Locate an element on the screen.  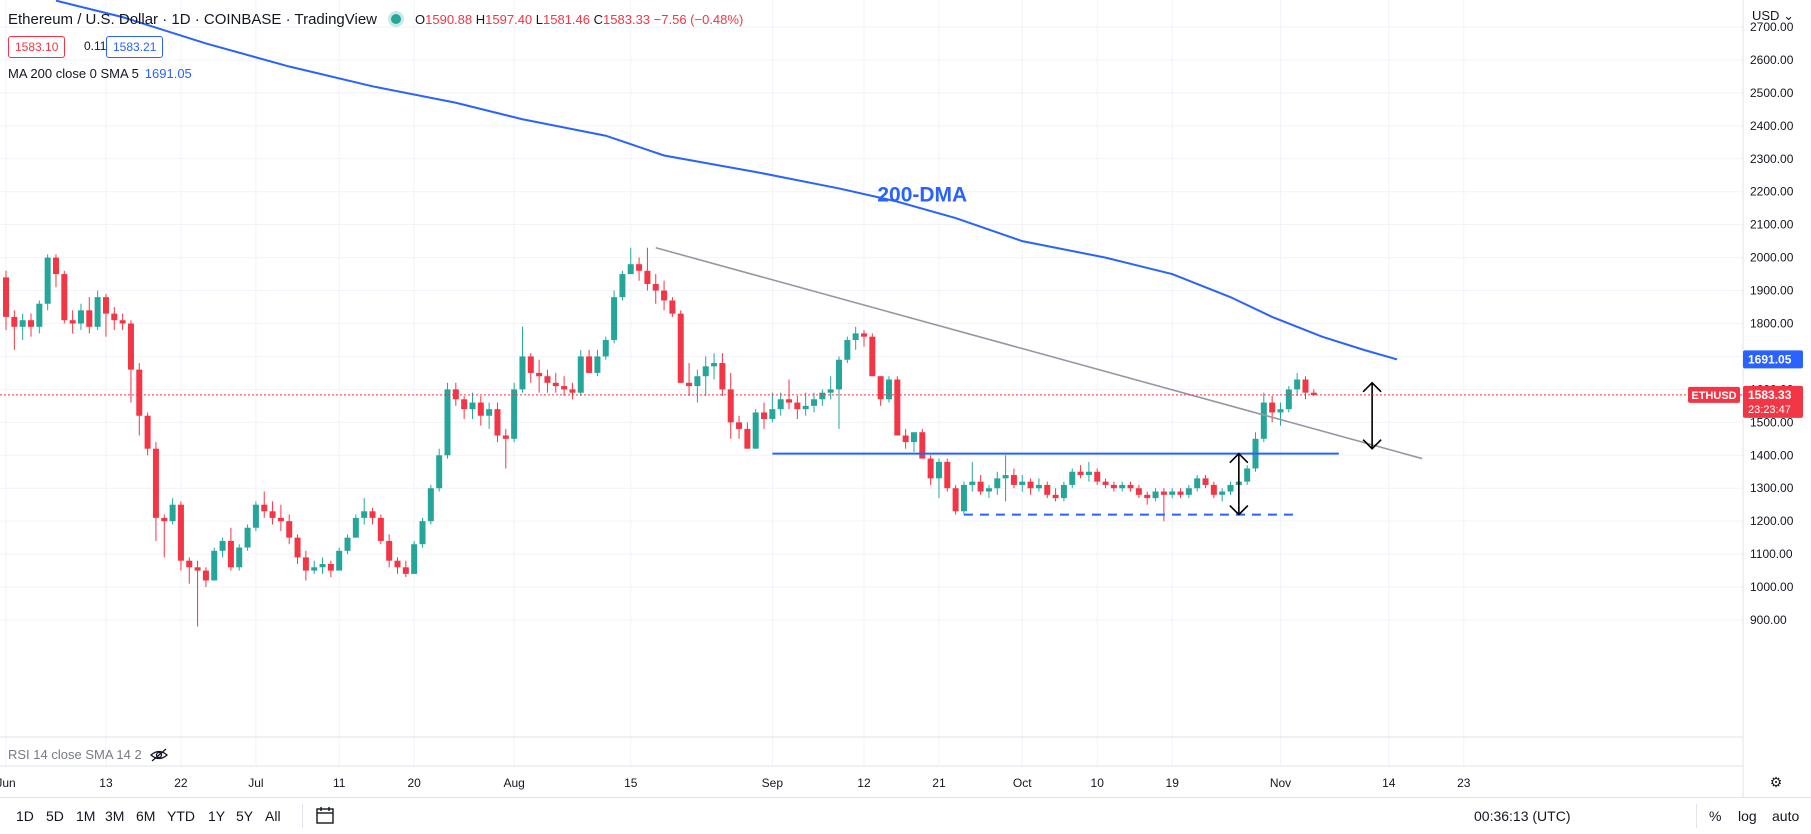
currency-selector: USD ⌄ is located at coordinates (1773, 15).